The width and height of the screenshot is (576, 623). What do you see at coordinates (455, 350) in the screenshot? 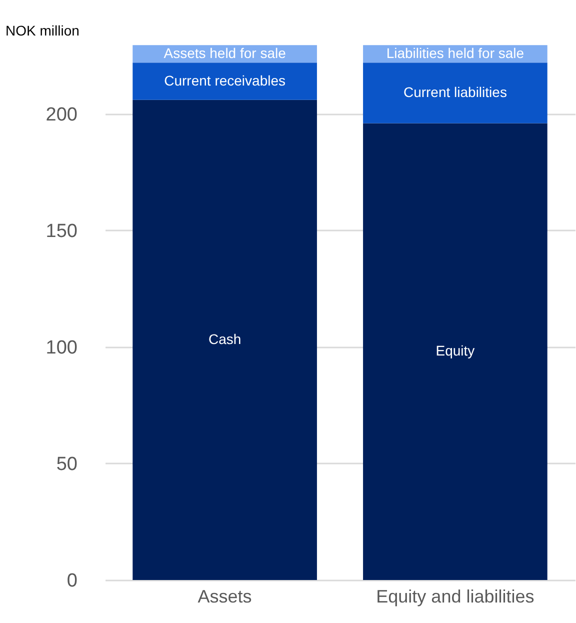
I see `series-label: Equity` at bounding box center [455, 350].